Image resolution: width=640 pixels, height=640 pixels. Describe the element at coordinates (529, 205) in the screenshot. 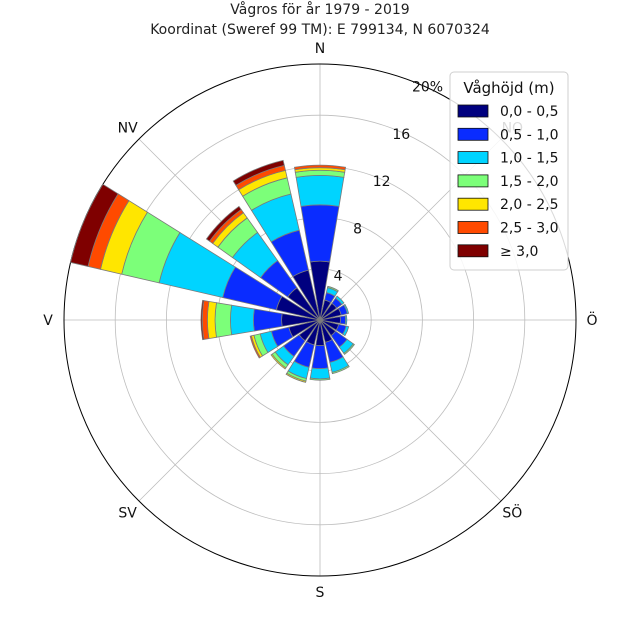

I see `legend-entry: 2,0 - 2,5` at that location.